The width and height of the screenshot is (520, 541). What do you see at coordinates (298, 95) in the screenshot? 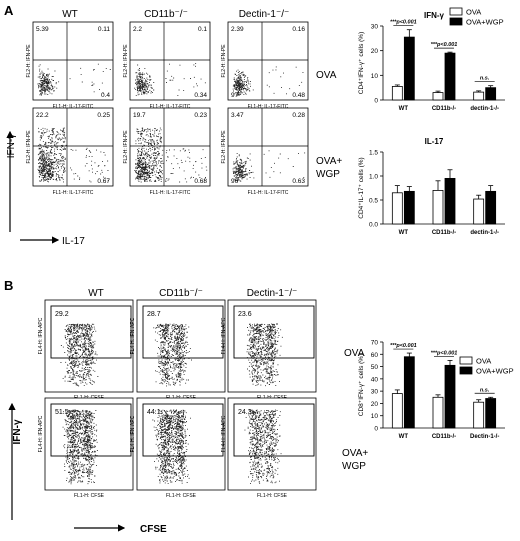
I see `quadrant-lr-value: 0.48` at bounding box center [298, 95].